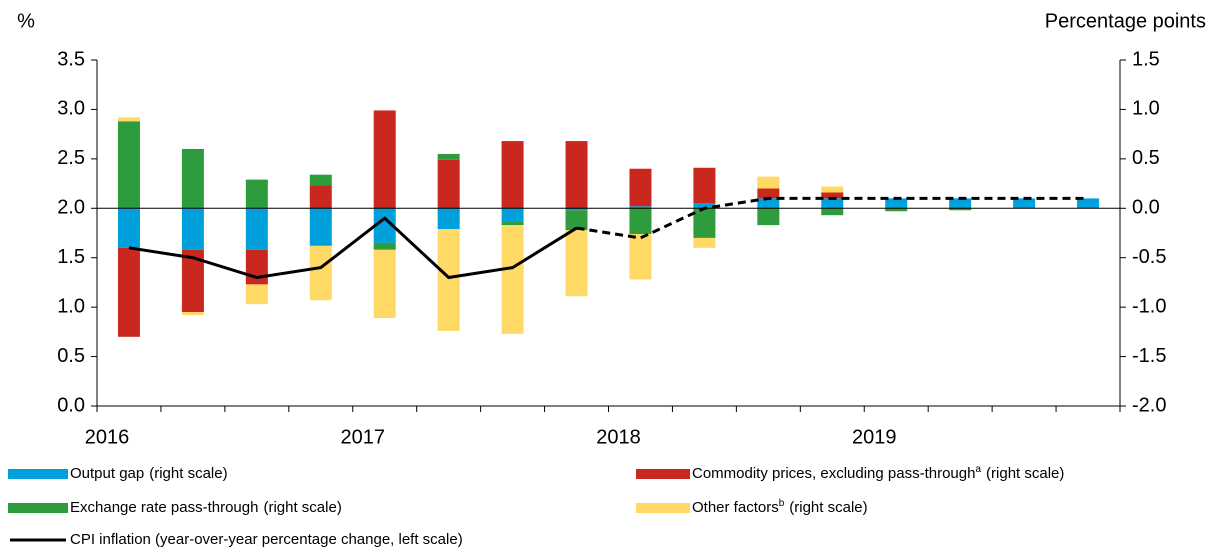 The image size is (1216, 555). What do you see at coordinates (1149, 405) in the screenshot?
I see `y2-tick-label: -2.0` at bounding box center [1149, 405].